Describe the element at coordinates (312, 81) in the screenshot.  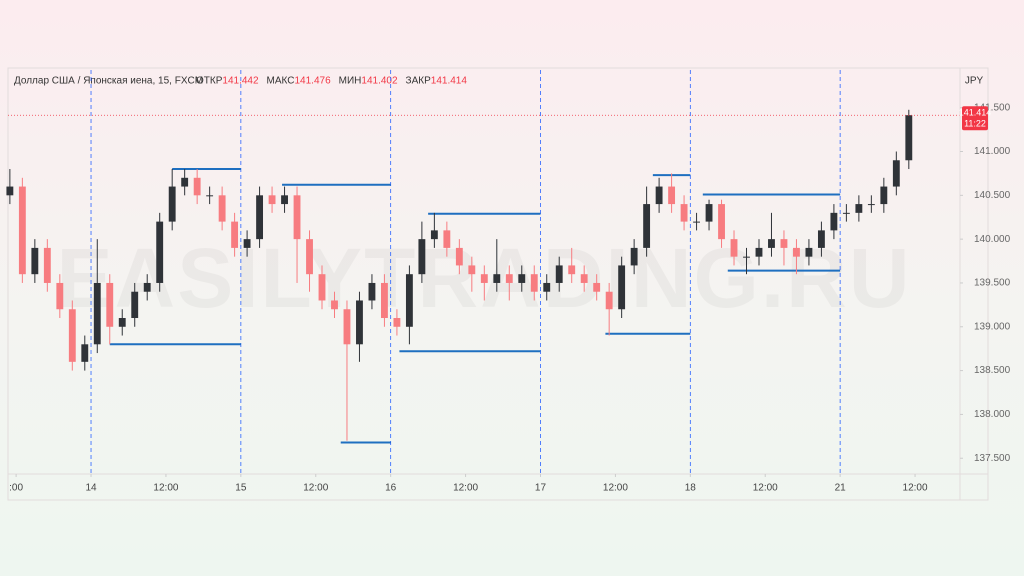
I see `ohlc-value: 141.476` at that location.